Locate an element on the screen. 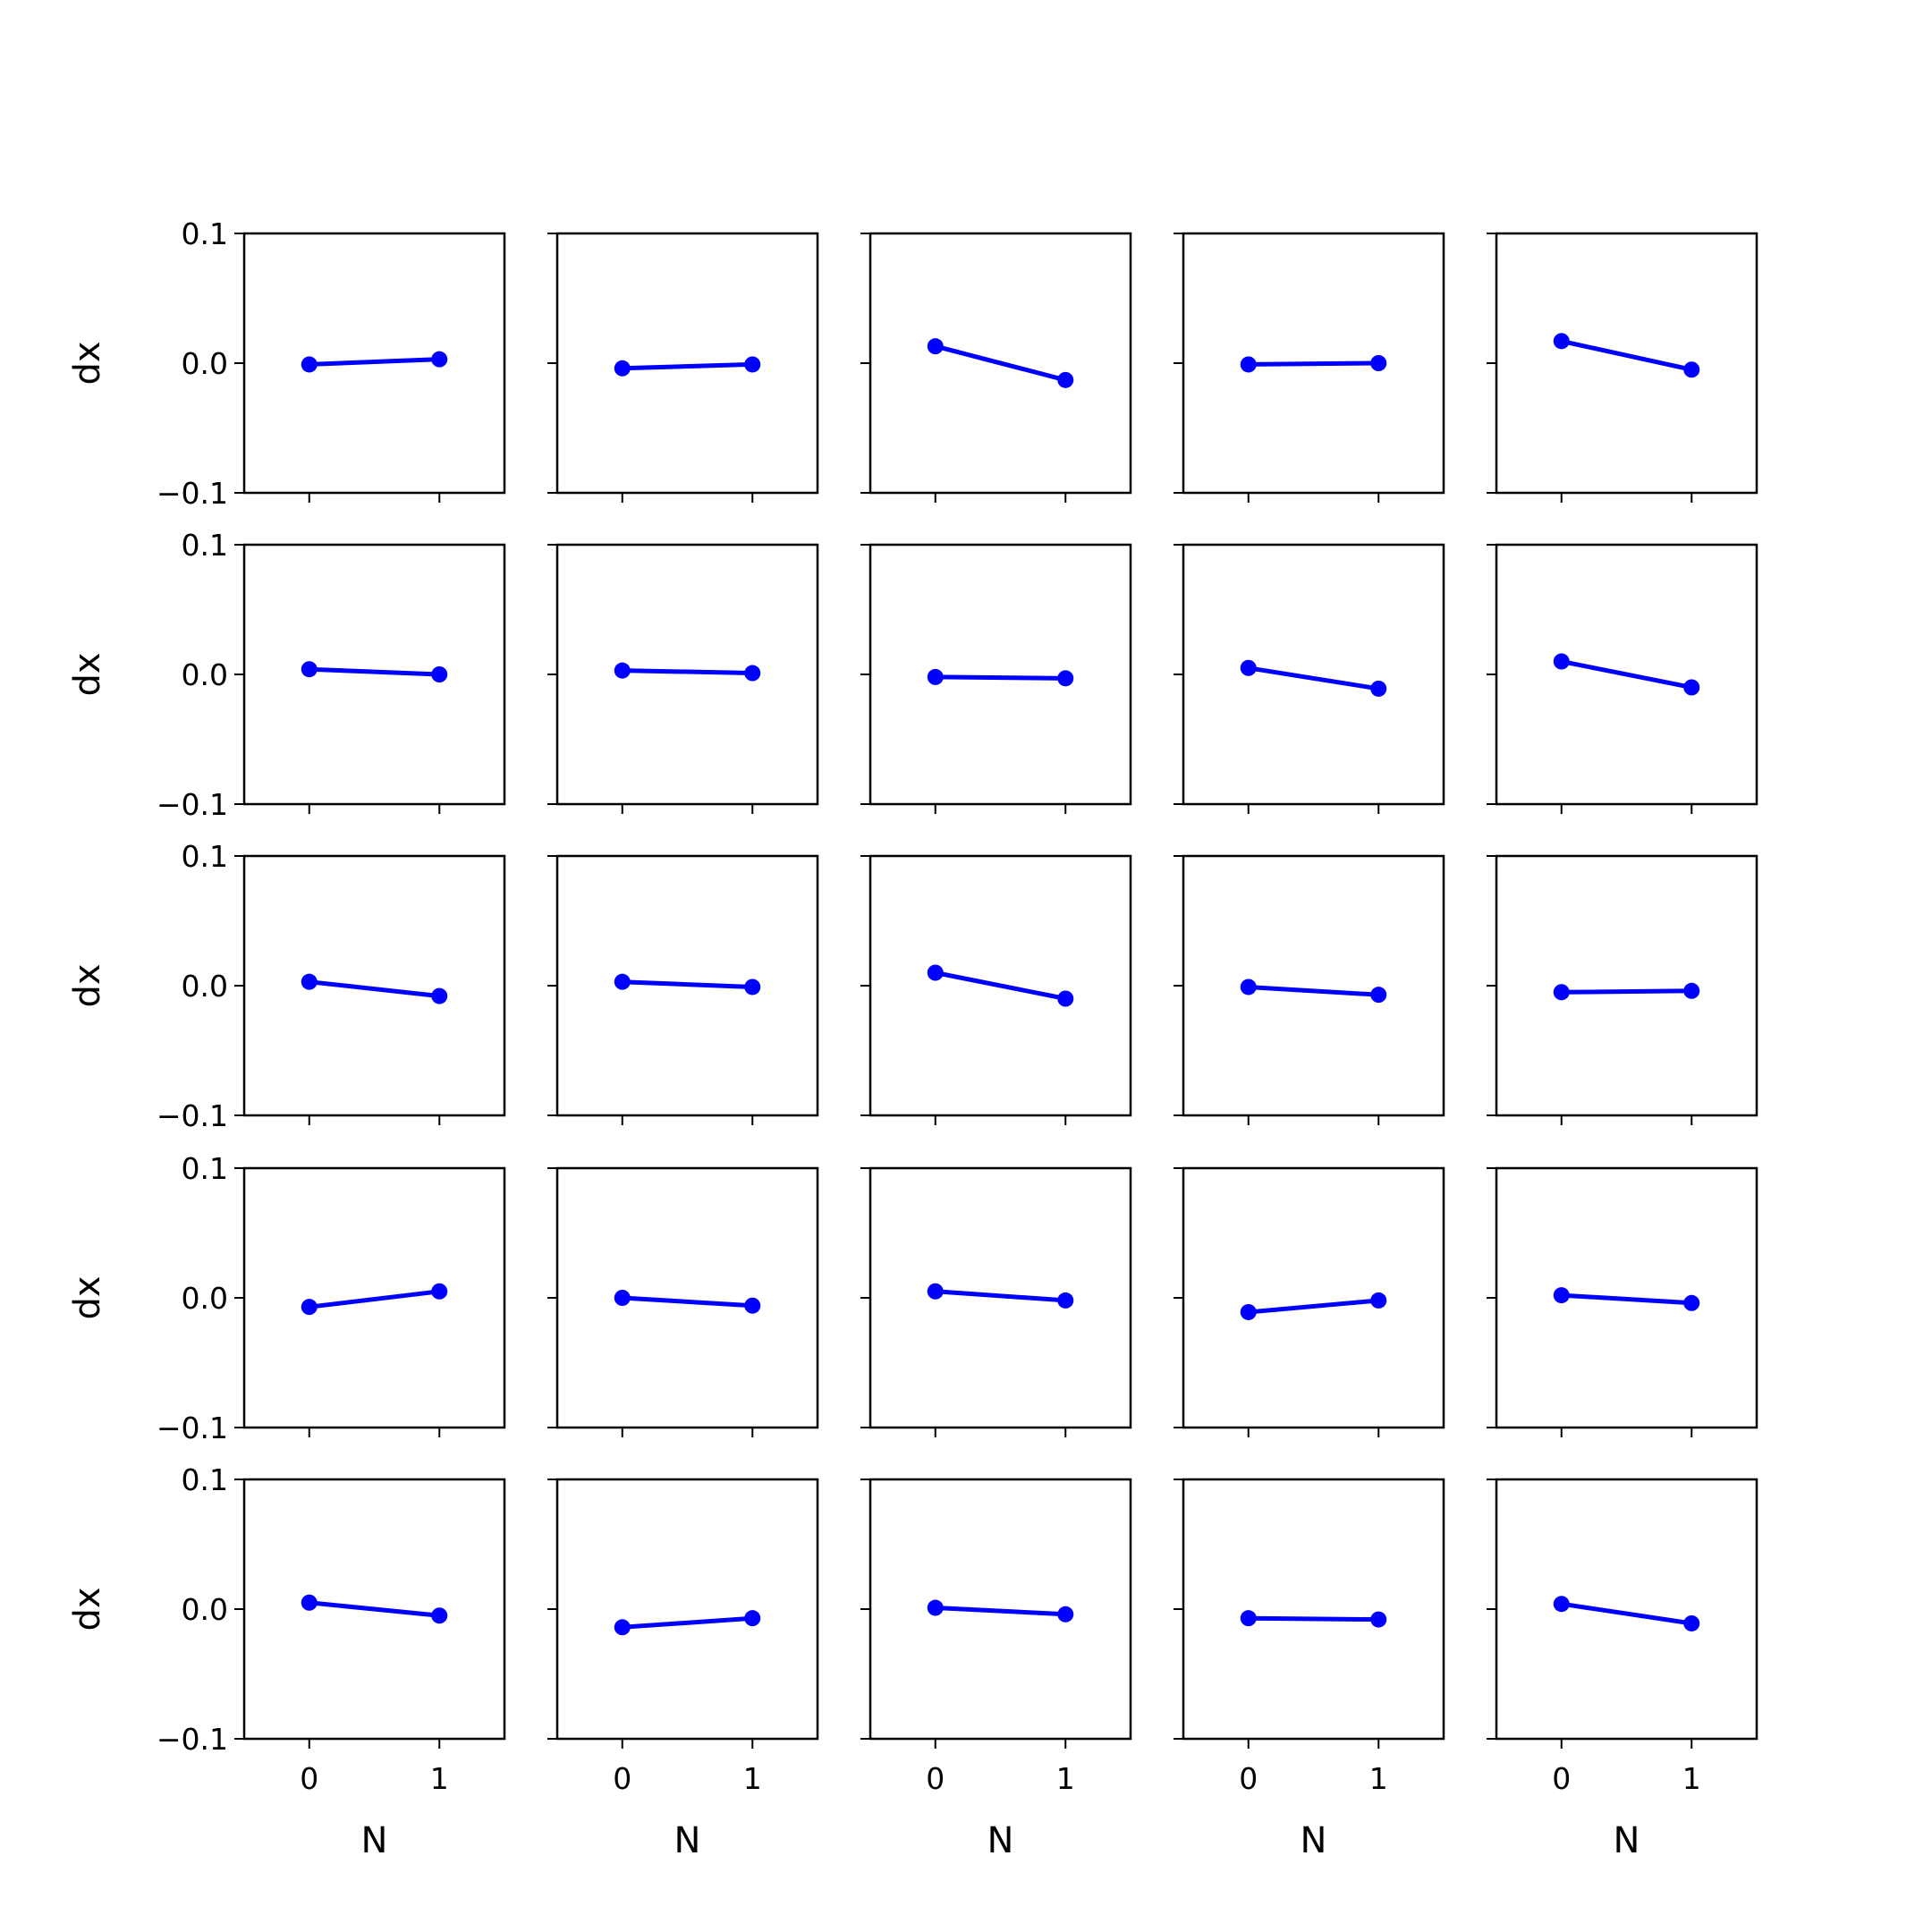 This screenshot has width=1932, height=1932. subplot-r4-c2 is located at coordinates (683, 1301).